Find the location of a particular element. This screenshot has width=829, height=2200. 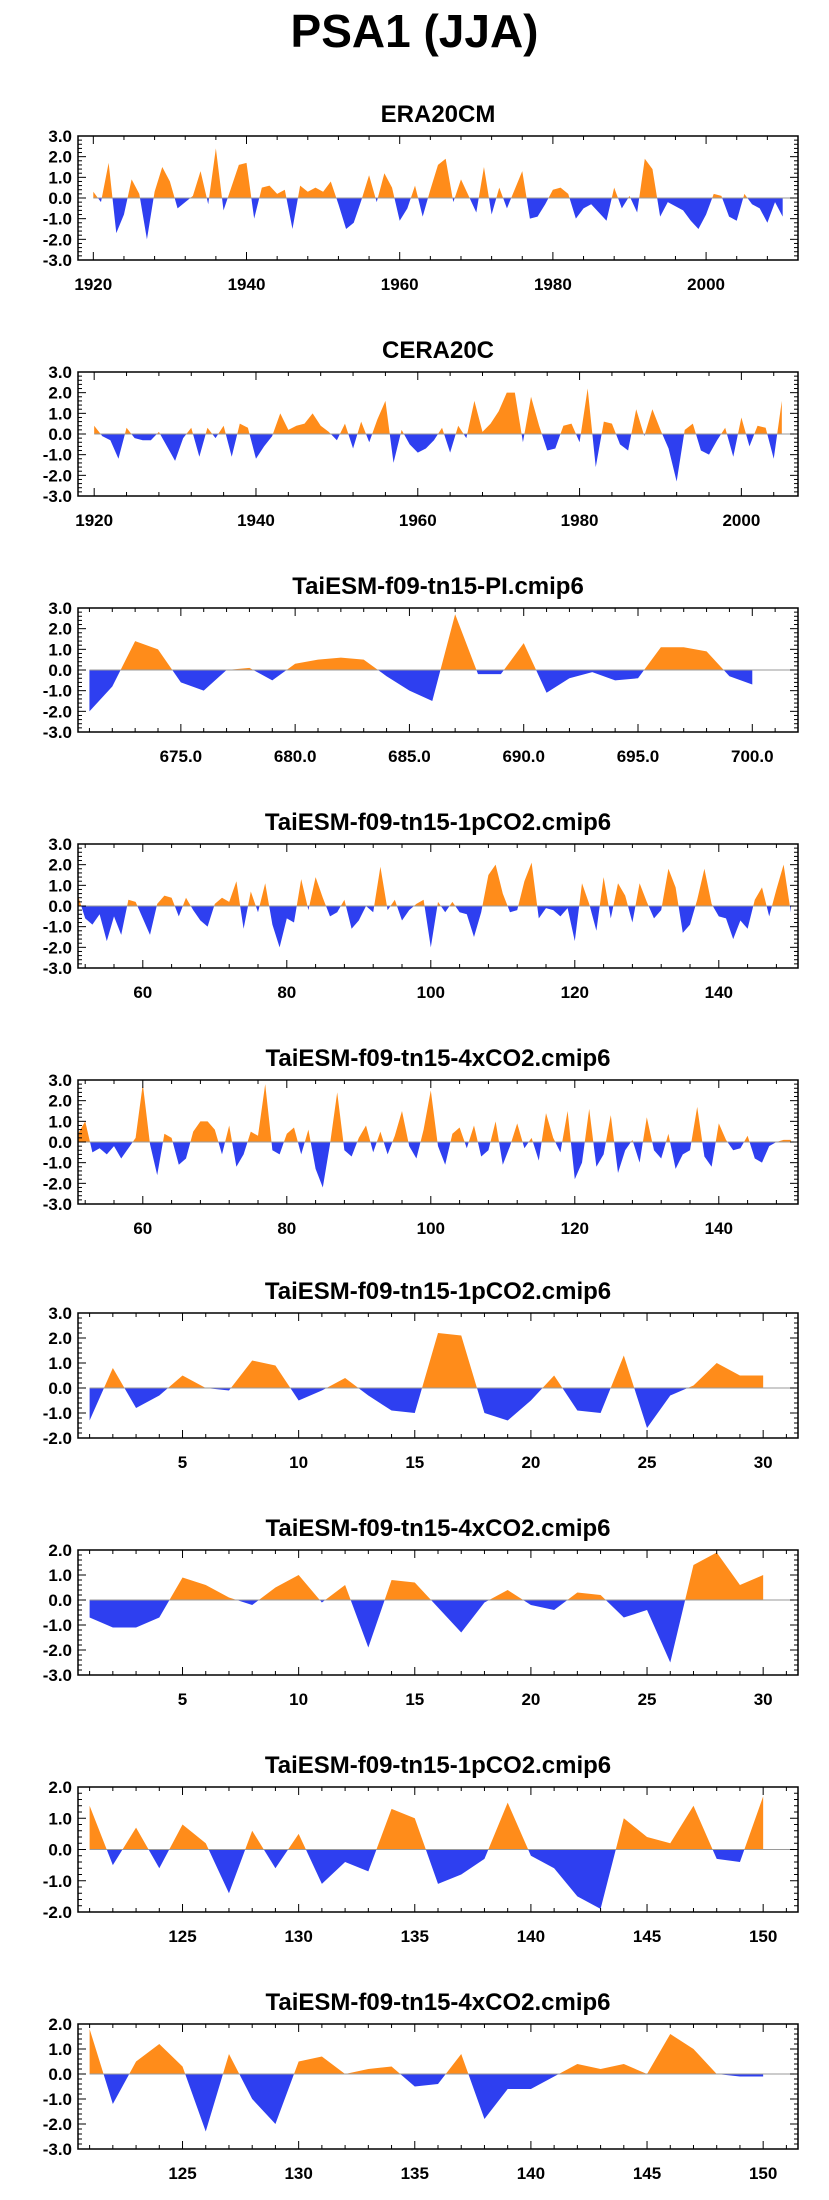

x-tick-label: 125 is located at coordinates (182, 2173).